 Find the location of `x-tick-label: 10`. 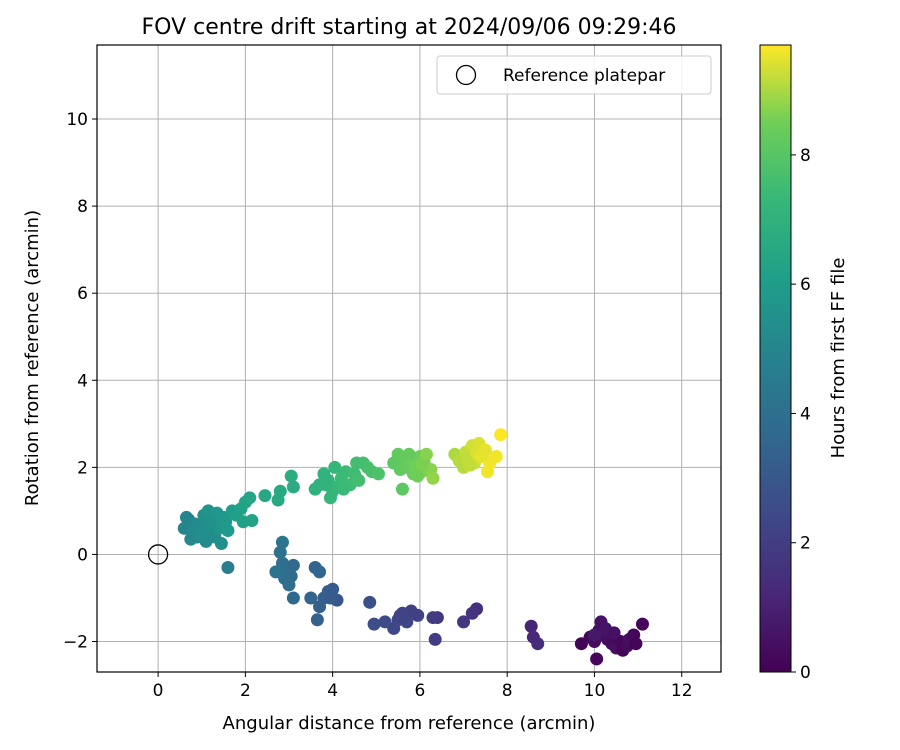

x-tick-label: 10 is located at coordinates (595, 691).